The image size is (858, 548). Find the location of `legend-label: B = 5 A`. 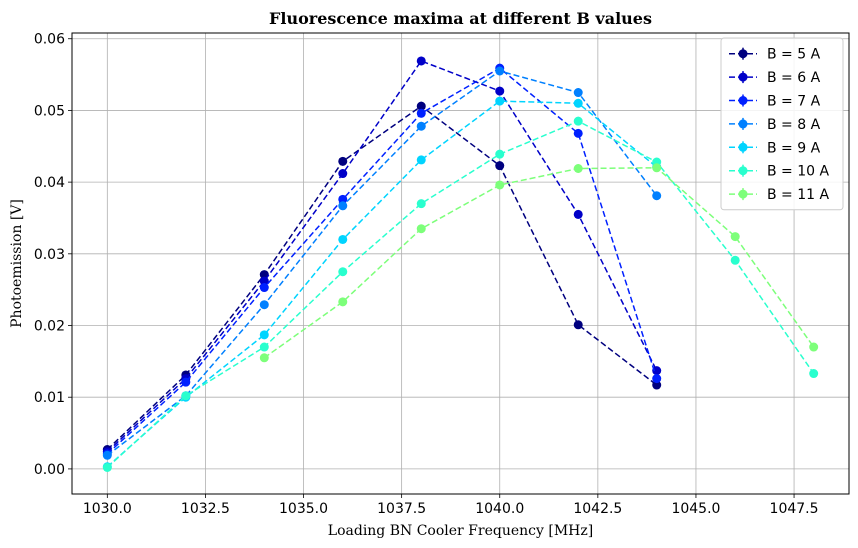

legend-label: B = 5 A is located at coordinates (794, 55).